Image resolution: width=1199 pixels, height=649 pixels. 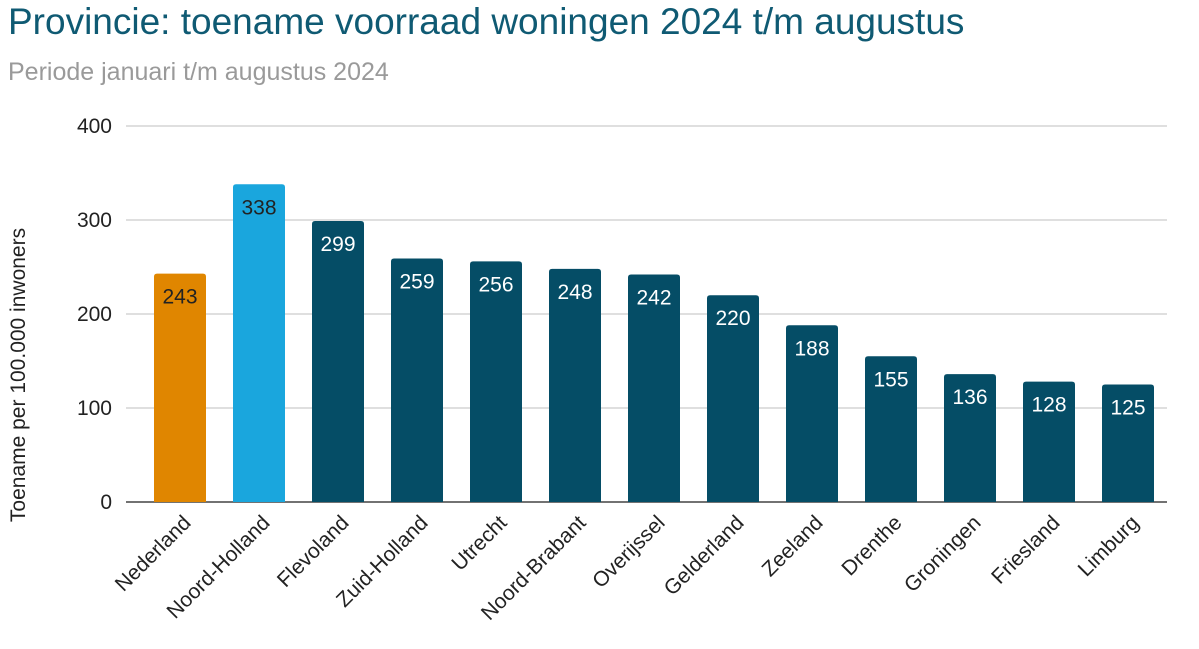 What do you see at coordinates (258, 207) in the screenshot?
I see `bar-value-label: 338` at bounding box center [258, 207].